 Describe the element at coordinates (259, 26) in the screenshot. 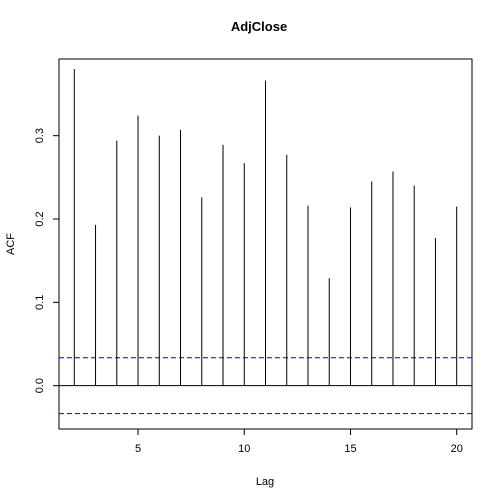

I see `chart-title: AdjClose` at that location.